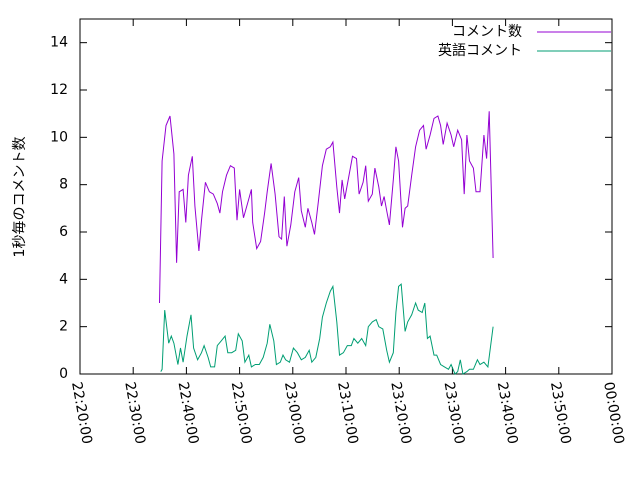  Describe the element at coordinates (294, 413) in the screenshot. I see `x-tick-label: 23:00:00` at that location.